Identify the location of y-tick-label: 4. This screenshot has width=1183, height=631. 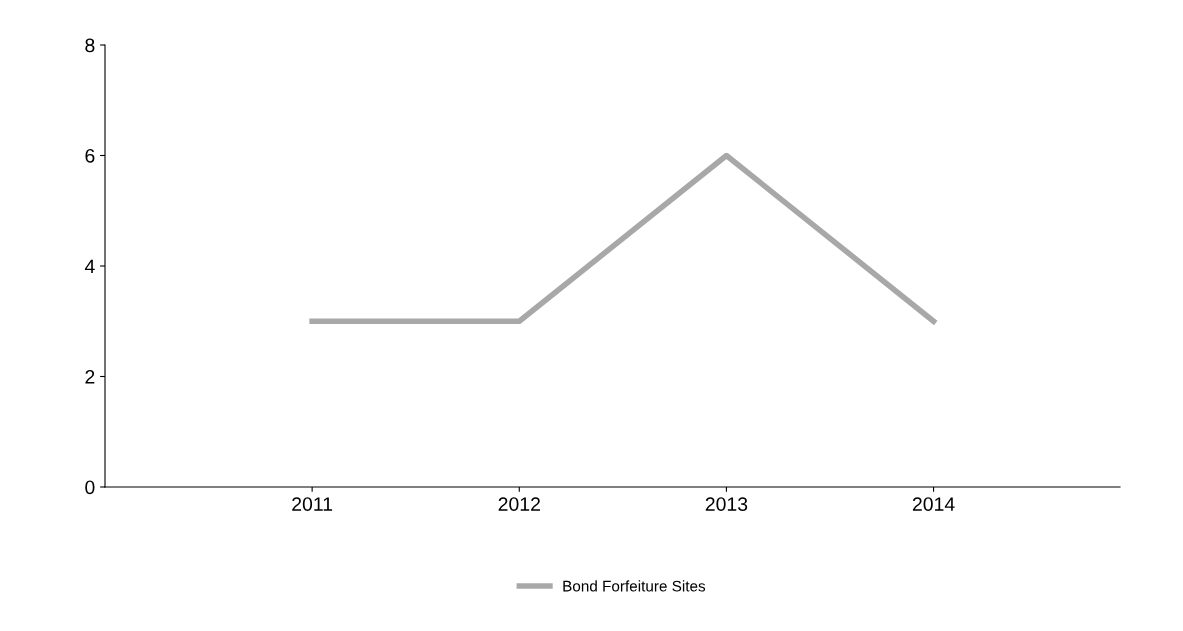
(89, 266).